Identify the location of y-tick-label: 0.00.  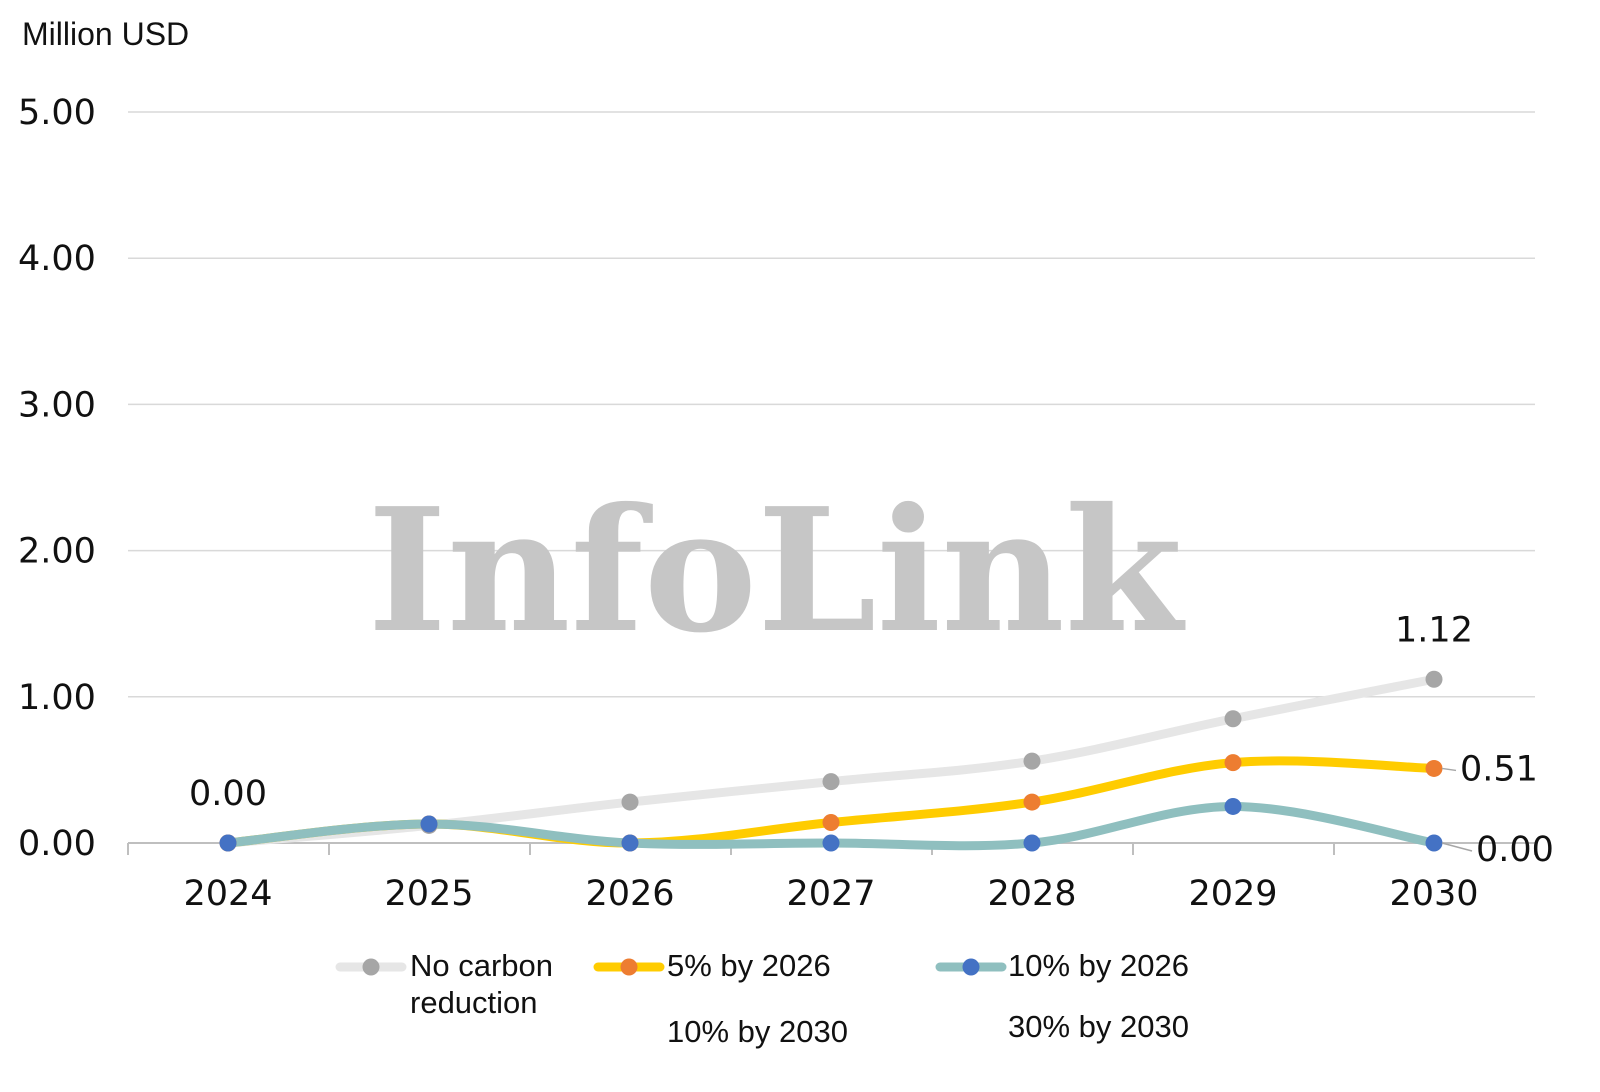
(57, 844).